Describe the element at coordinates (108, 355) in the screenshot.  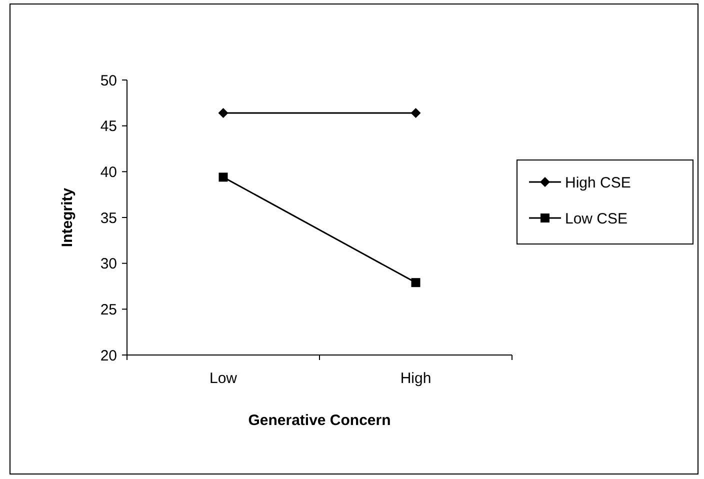
I see `y-tick-label: 20` at that location.